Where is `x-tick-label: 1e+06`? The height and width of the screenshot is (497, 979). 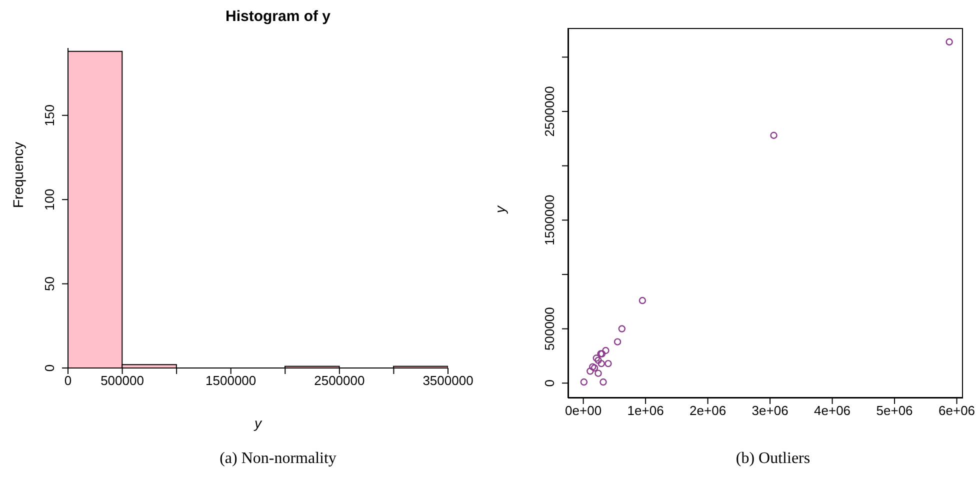 x-tick-label: 1e+06 is located at coordinates (645, 410).